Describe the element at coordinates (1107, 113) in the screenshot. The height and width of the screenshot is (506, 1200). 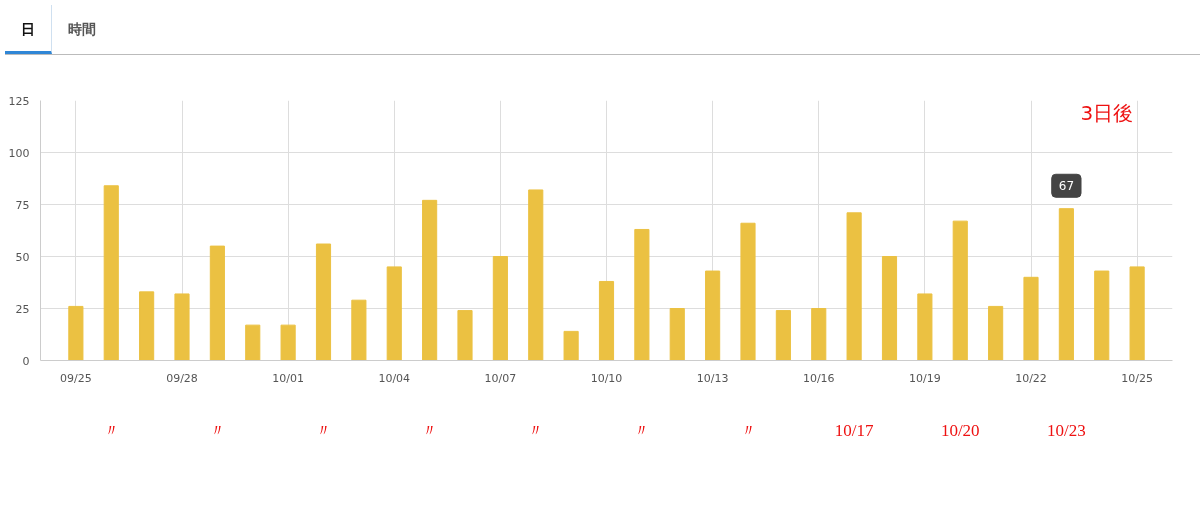
I see `annotation: 3日後` at that location.